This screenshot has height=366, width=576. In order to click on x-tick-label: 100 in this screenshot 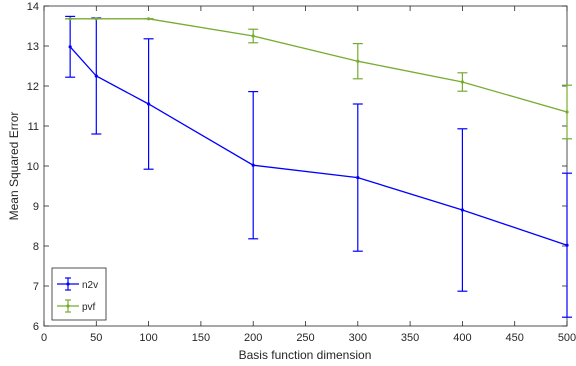, I will do `click(148, 338)`.